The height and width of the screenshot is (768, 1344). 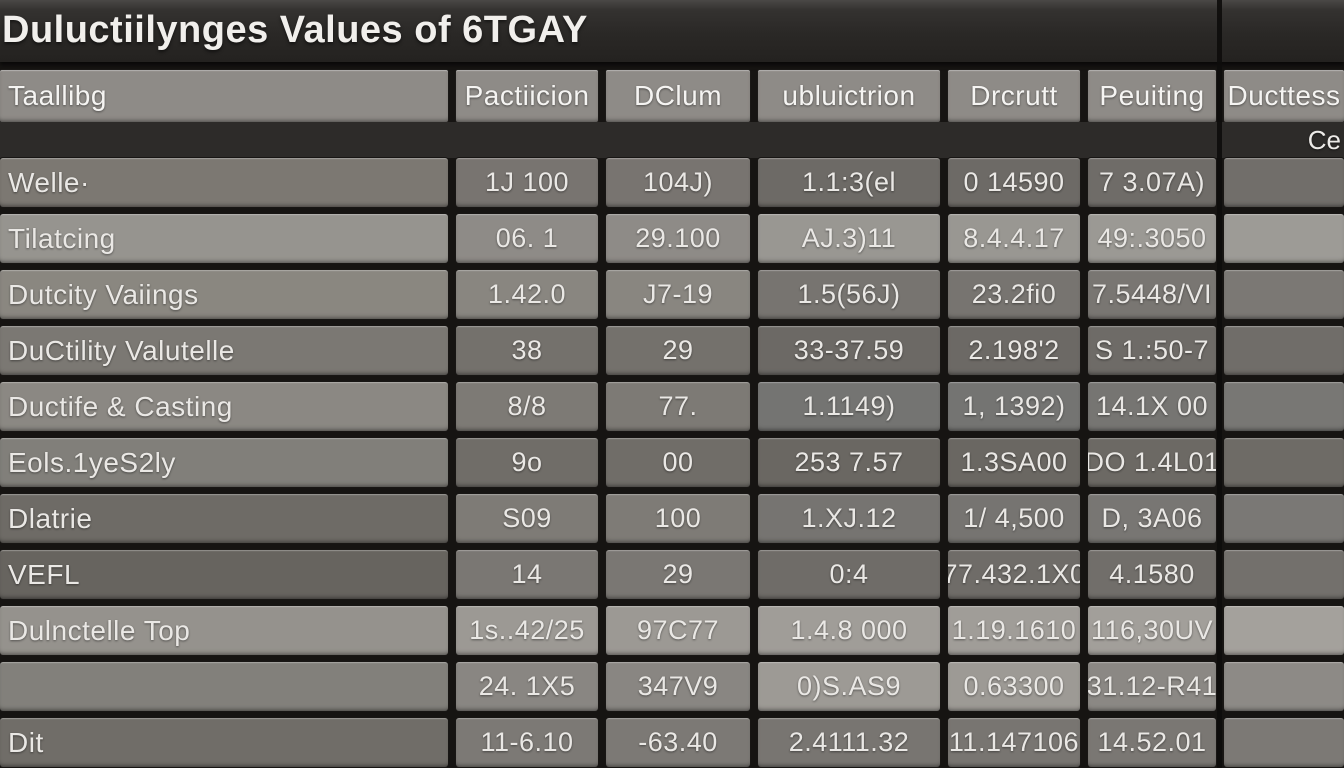 What do you see at coordinates (1324, 139) in the screenshot?
I see `header-wrap-text: Ce` at bounding box center [1324, 139].